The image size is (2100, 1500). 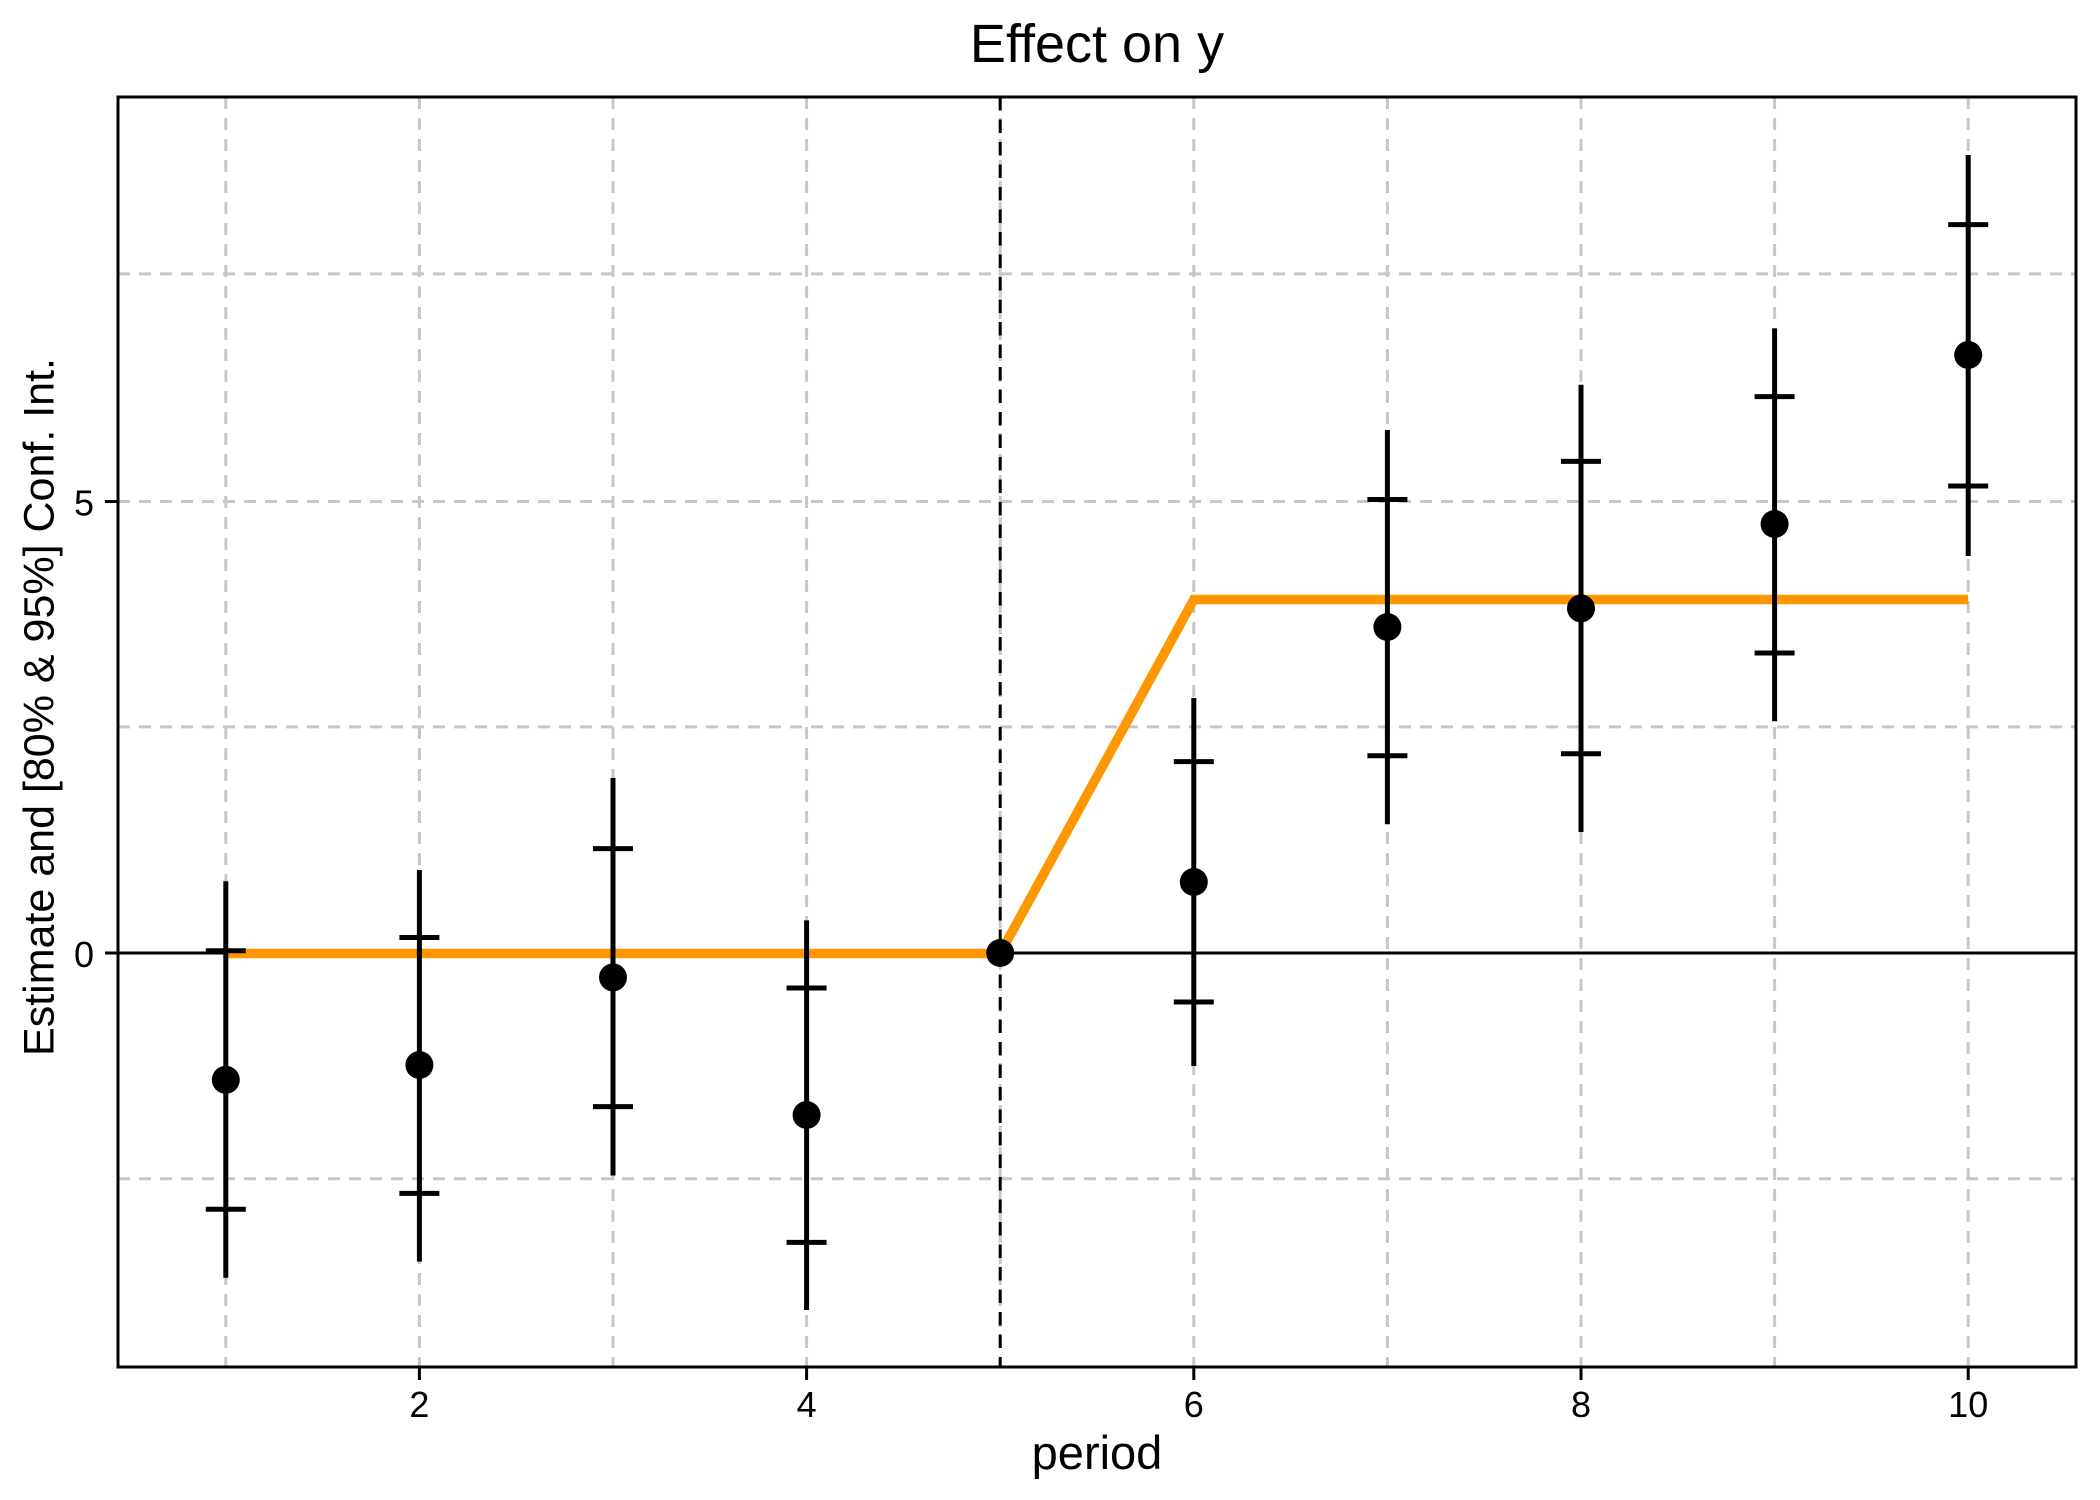 I want to click on svg-text: 5, so click(x=84, y=502).